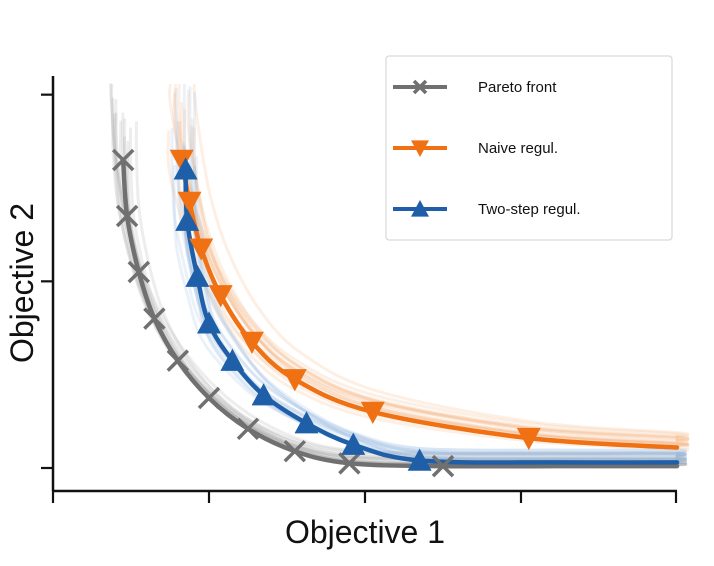 The height and width of the screenshot is (566, 714). What do you see at coordinates (517, 87) in the screenshot?
I see `legend-label-0: Pareto front` at bounding box center [517, 87].